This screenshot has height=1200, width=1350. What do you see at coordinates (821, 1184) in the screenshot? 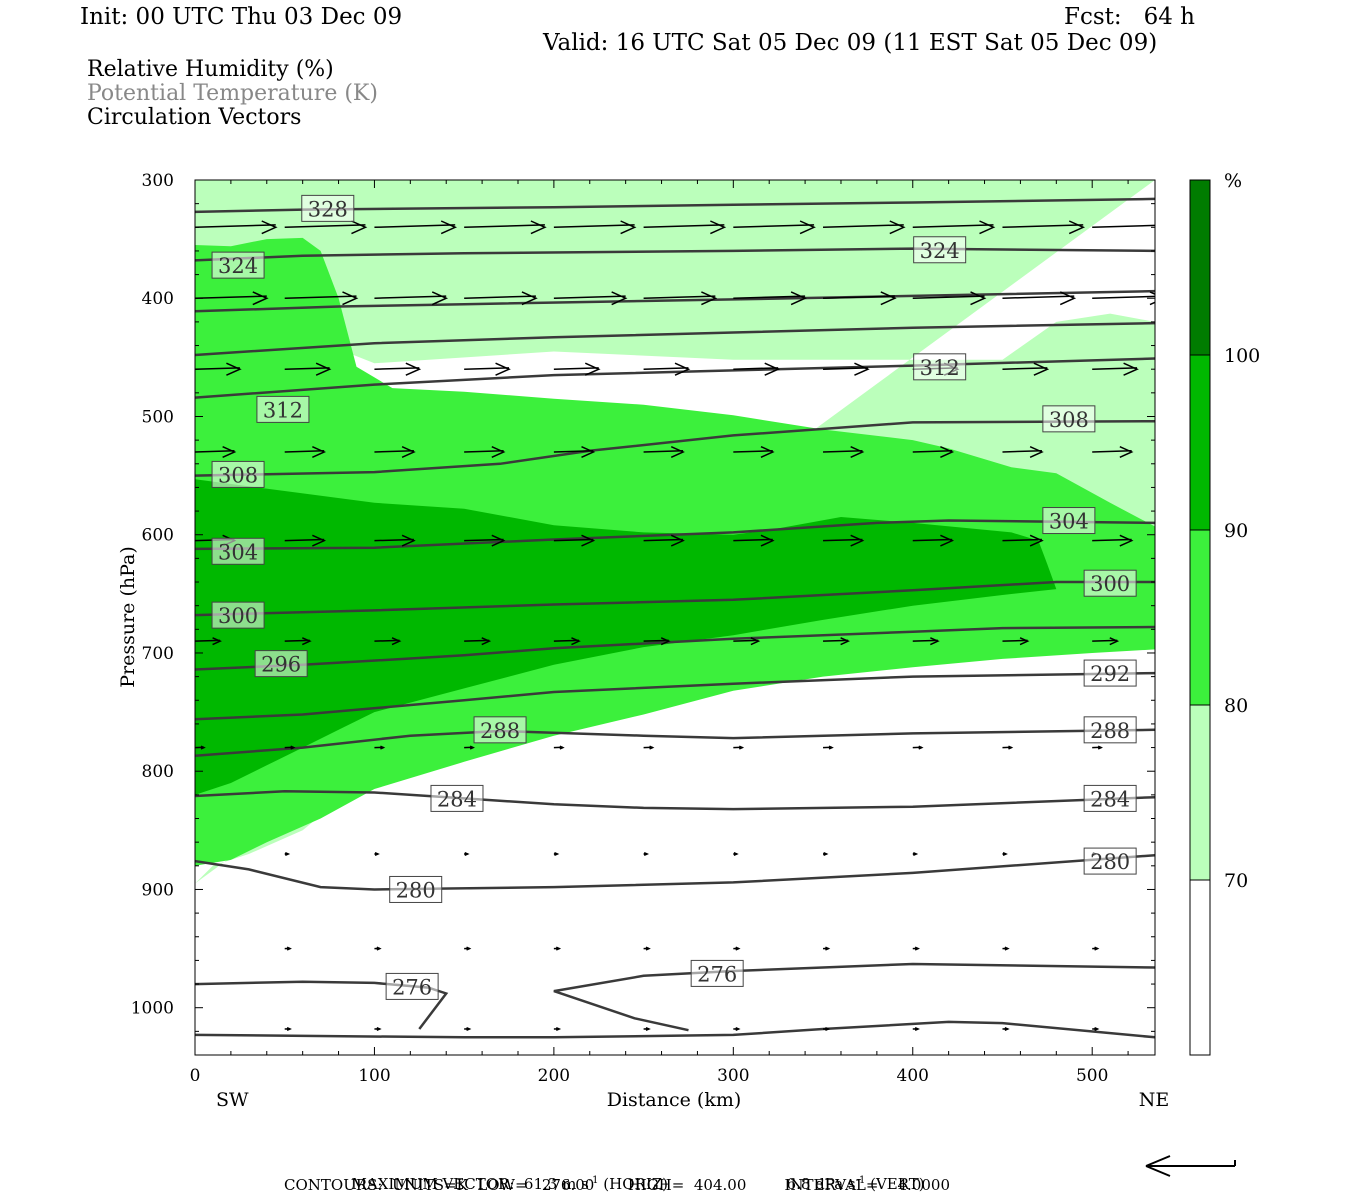
I see `max-vector-vert: 6.8 dPa s` at bounding box center [821, 1184].